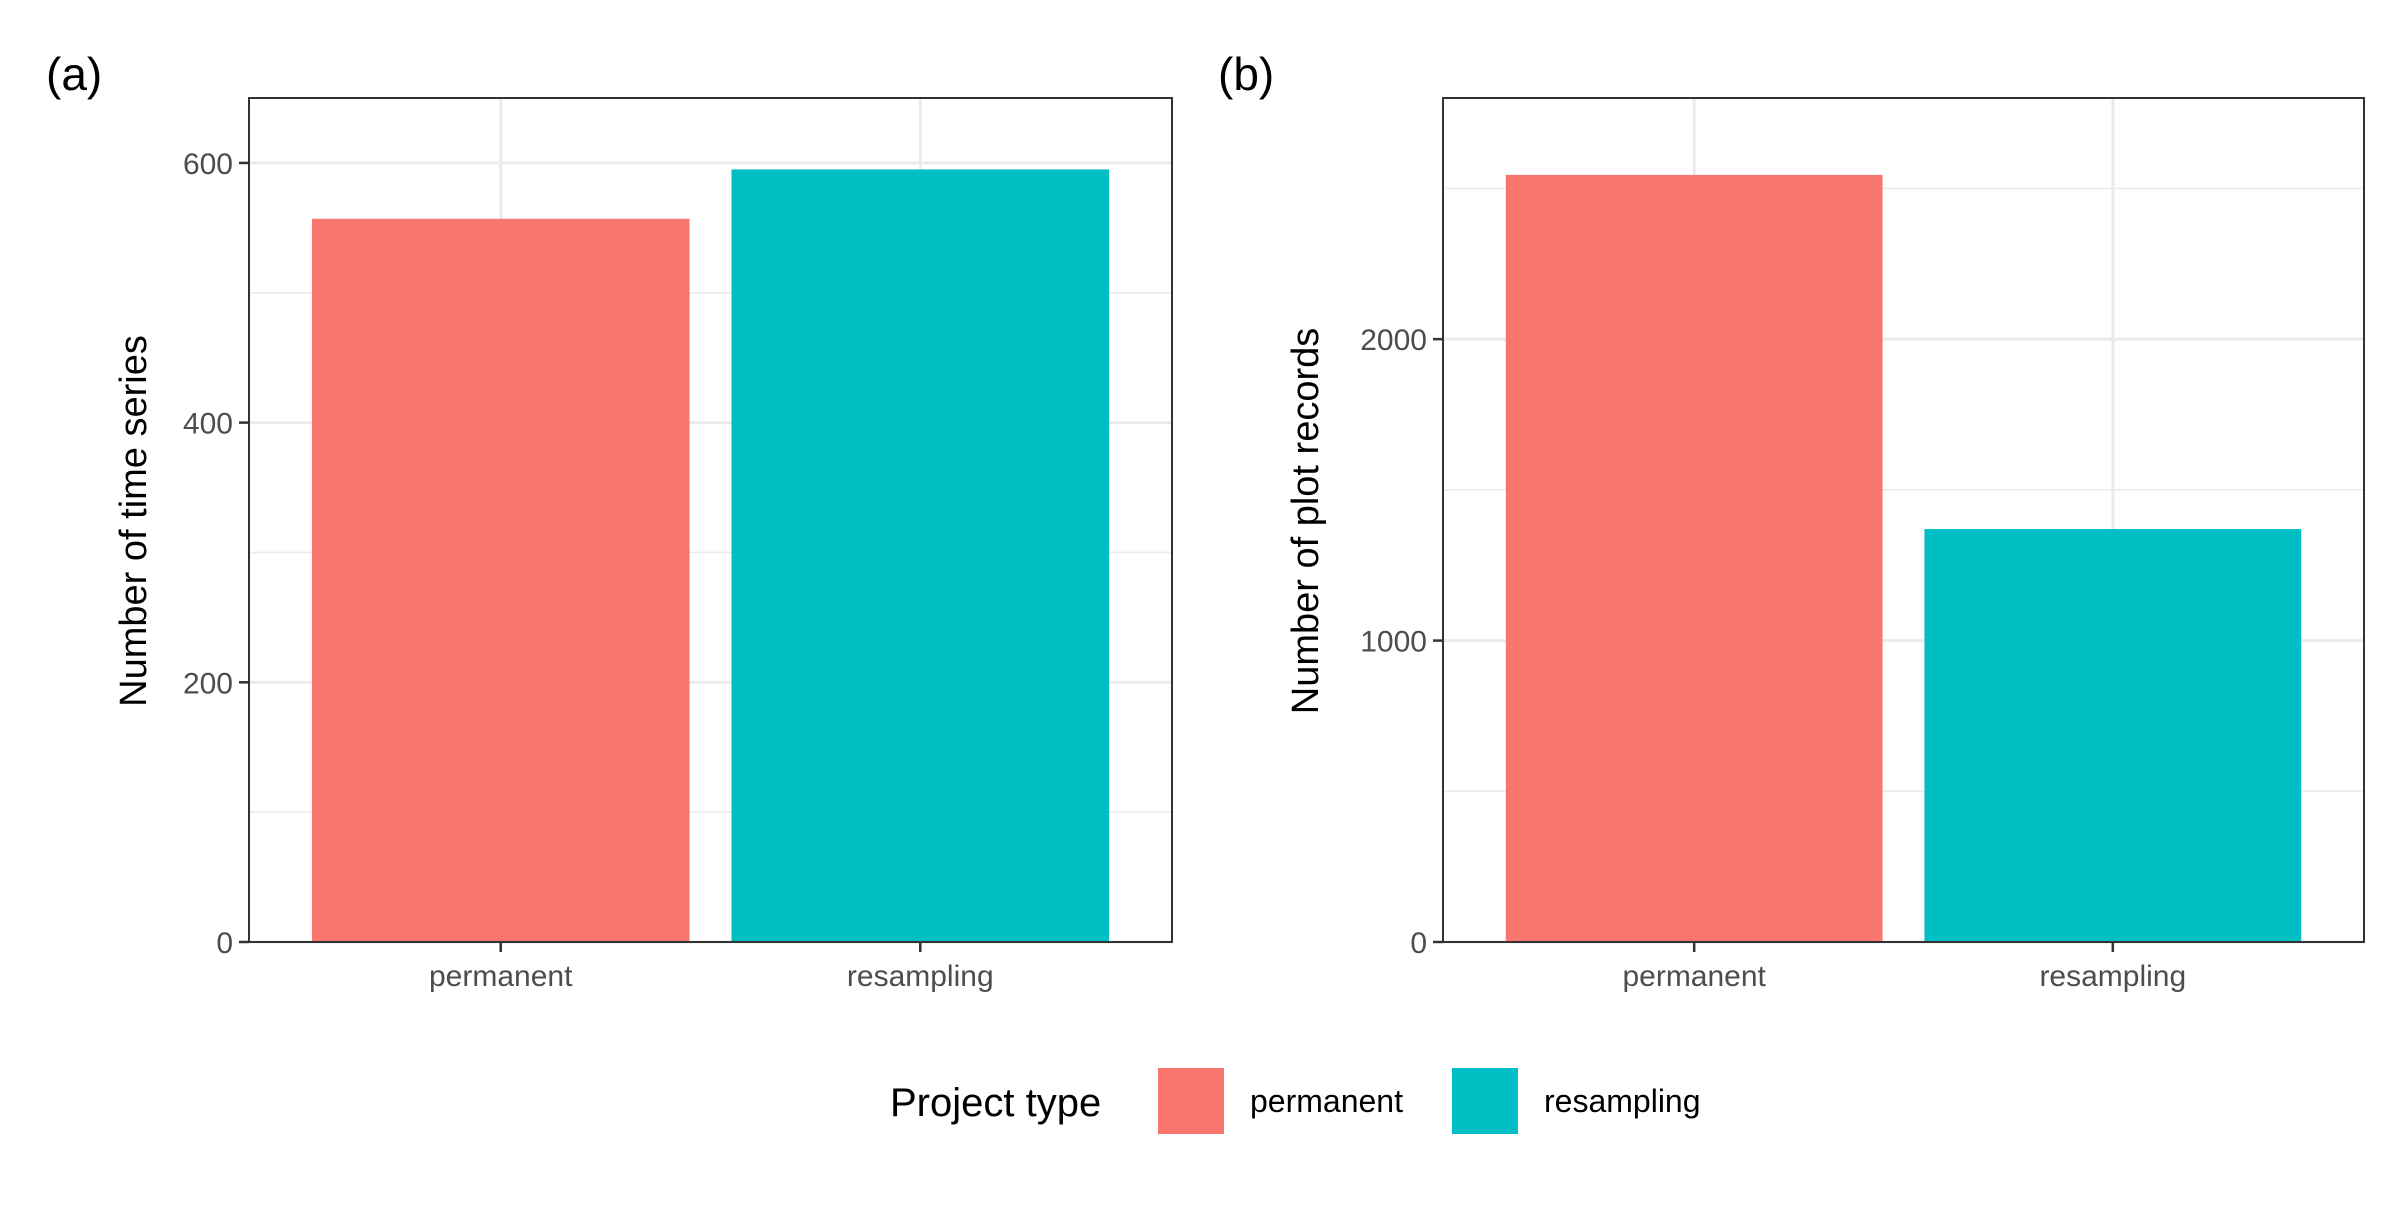 The width and height of the screenshot is (2400, 1205). Describe the element at coordinates (920, 976) in the screenshot. I see `panel-a-x-tick-label-resampling: resampling` at that location.